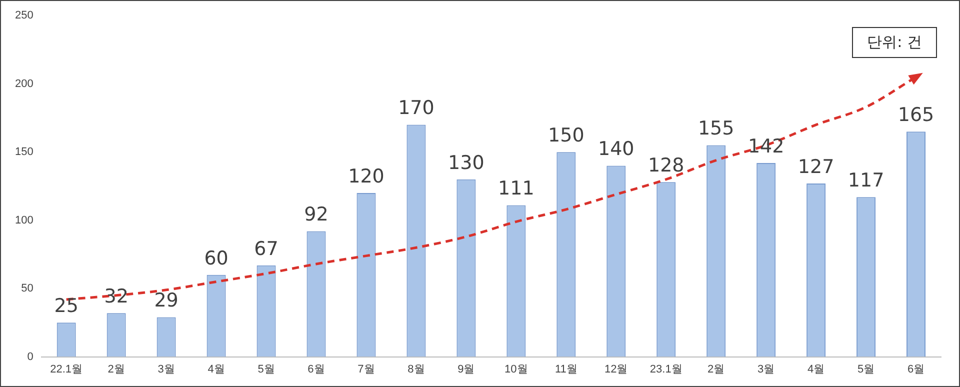  What do you see at coordinates (24, 152) in the screenshot?
I see `y-tick-label: 150` at bounding box center [24, 152].